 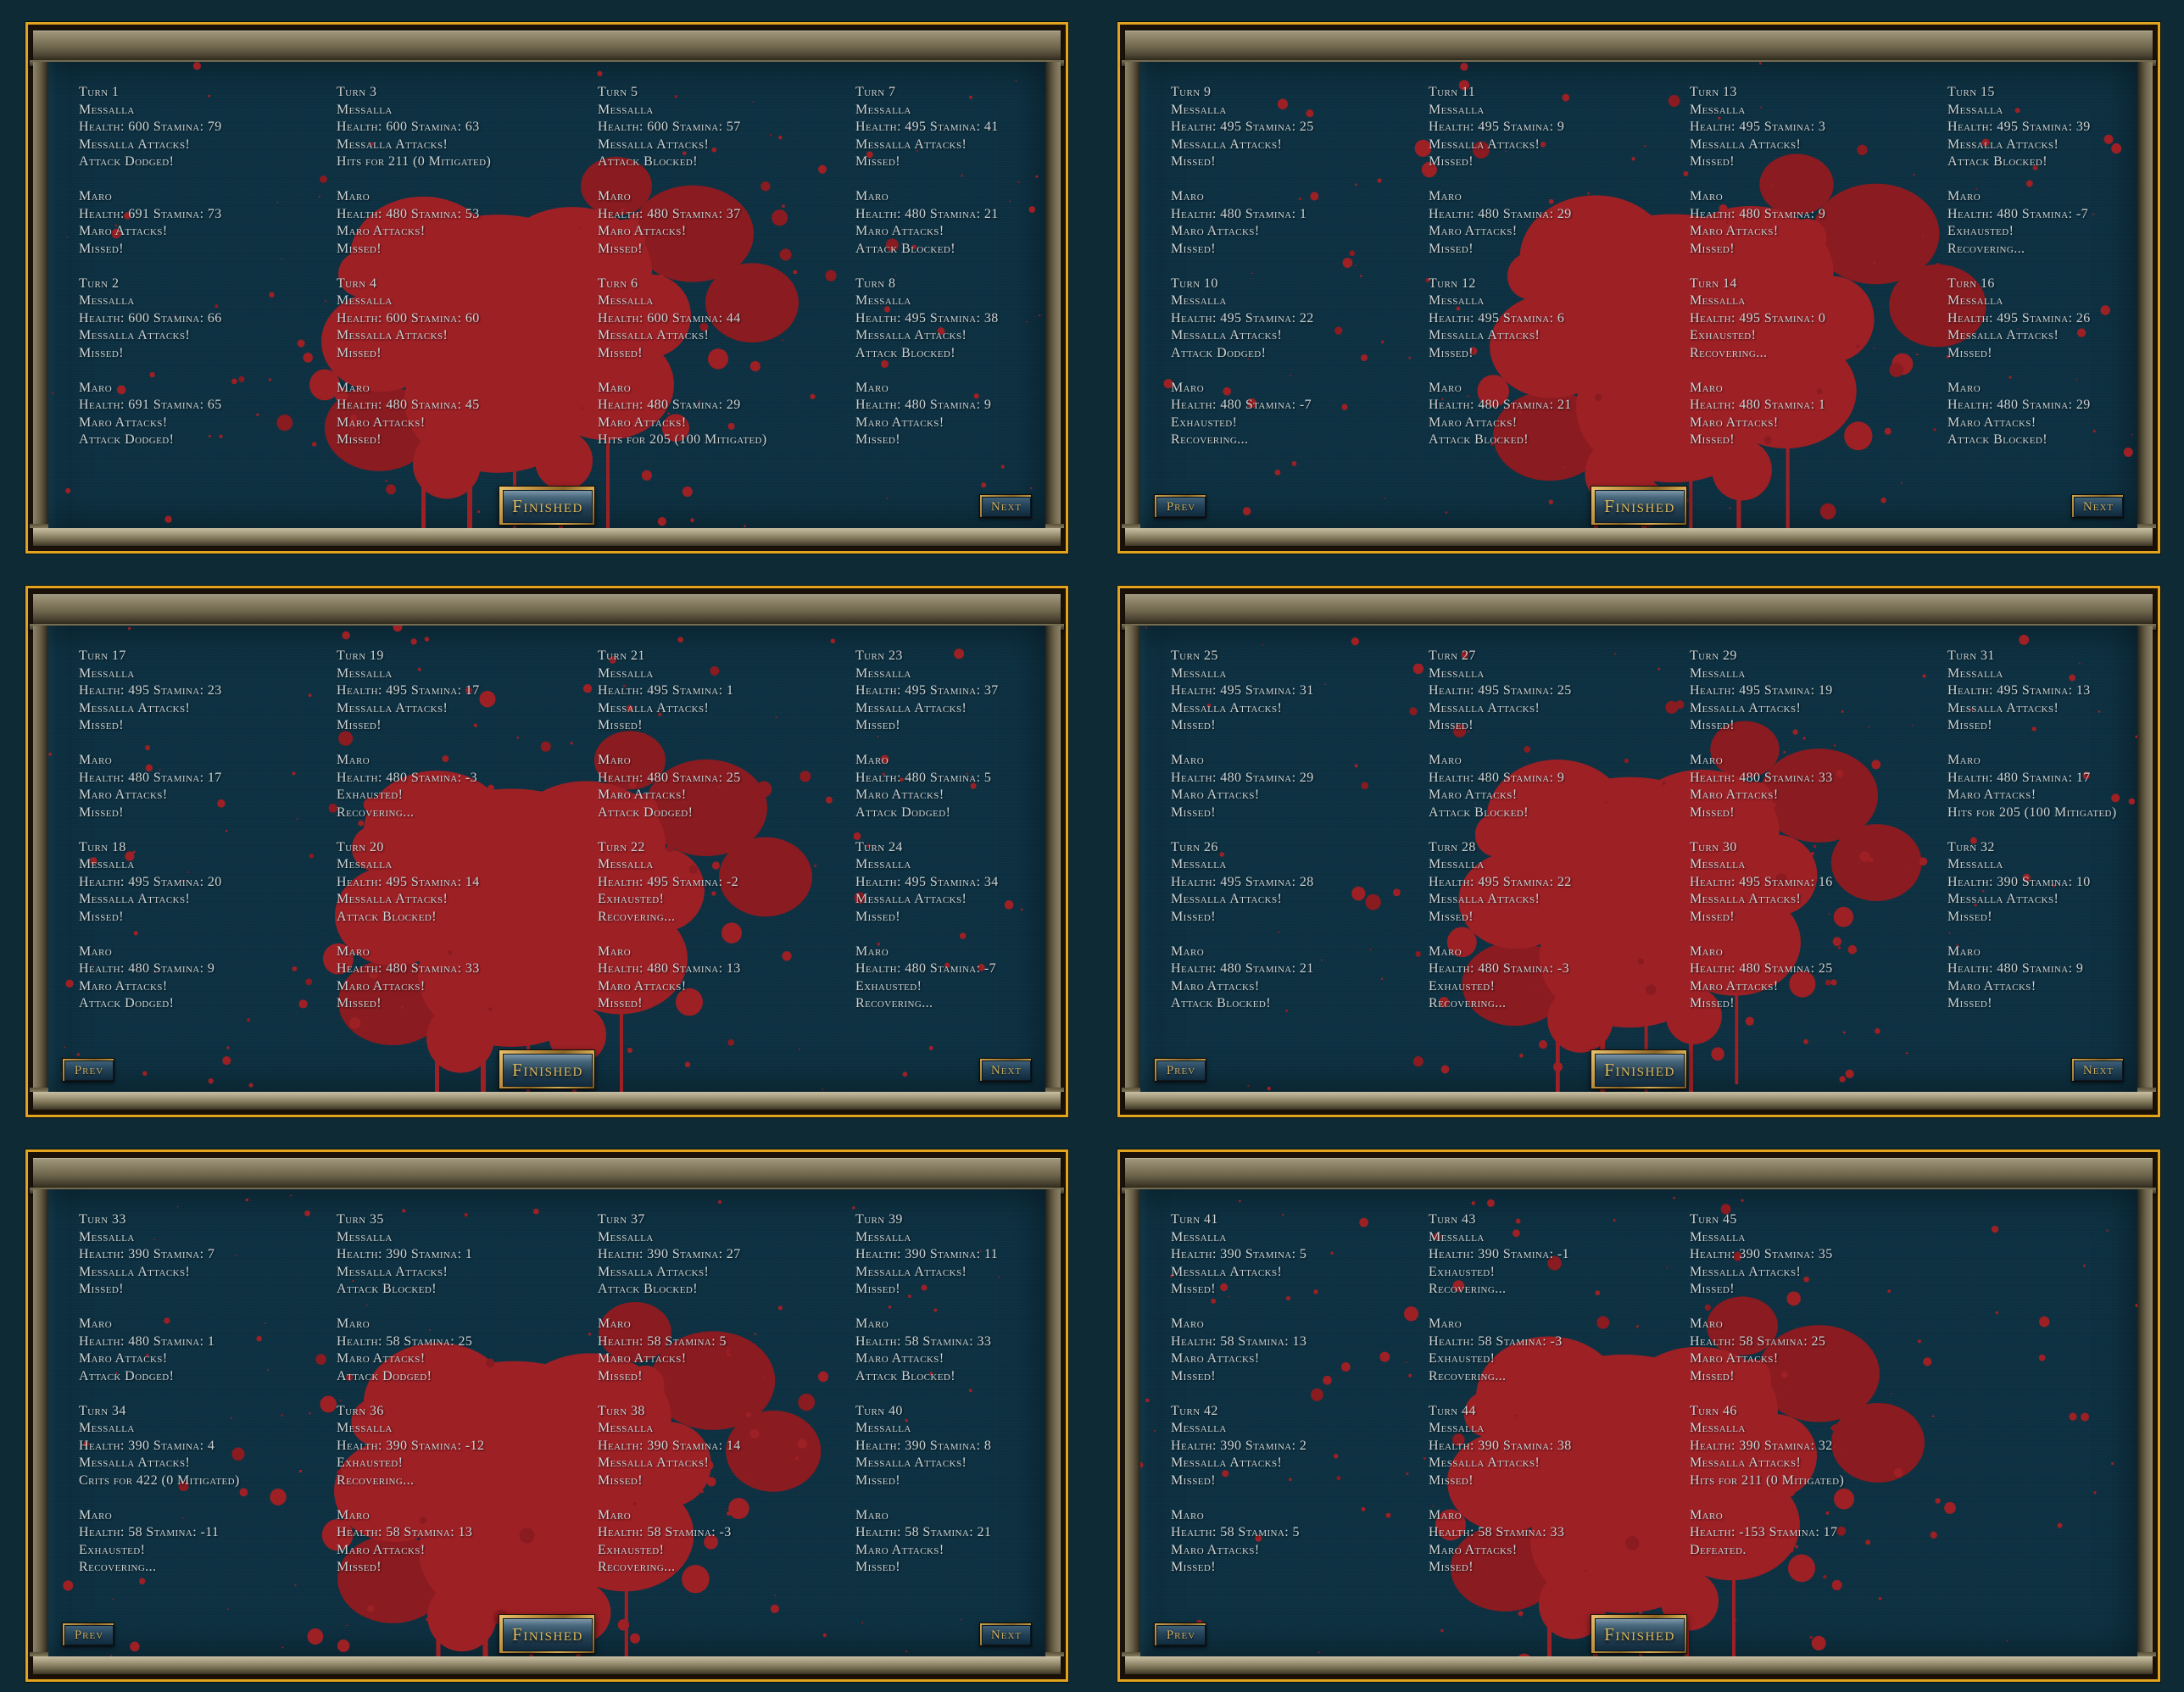 What do you see at coordinates (669, 1445) in the screenshot?
I see `fighter-stats: Health: 390 Stamina: 14` at bounding box center [669, 1445].